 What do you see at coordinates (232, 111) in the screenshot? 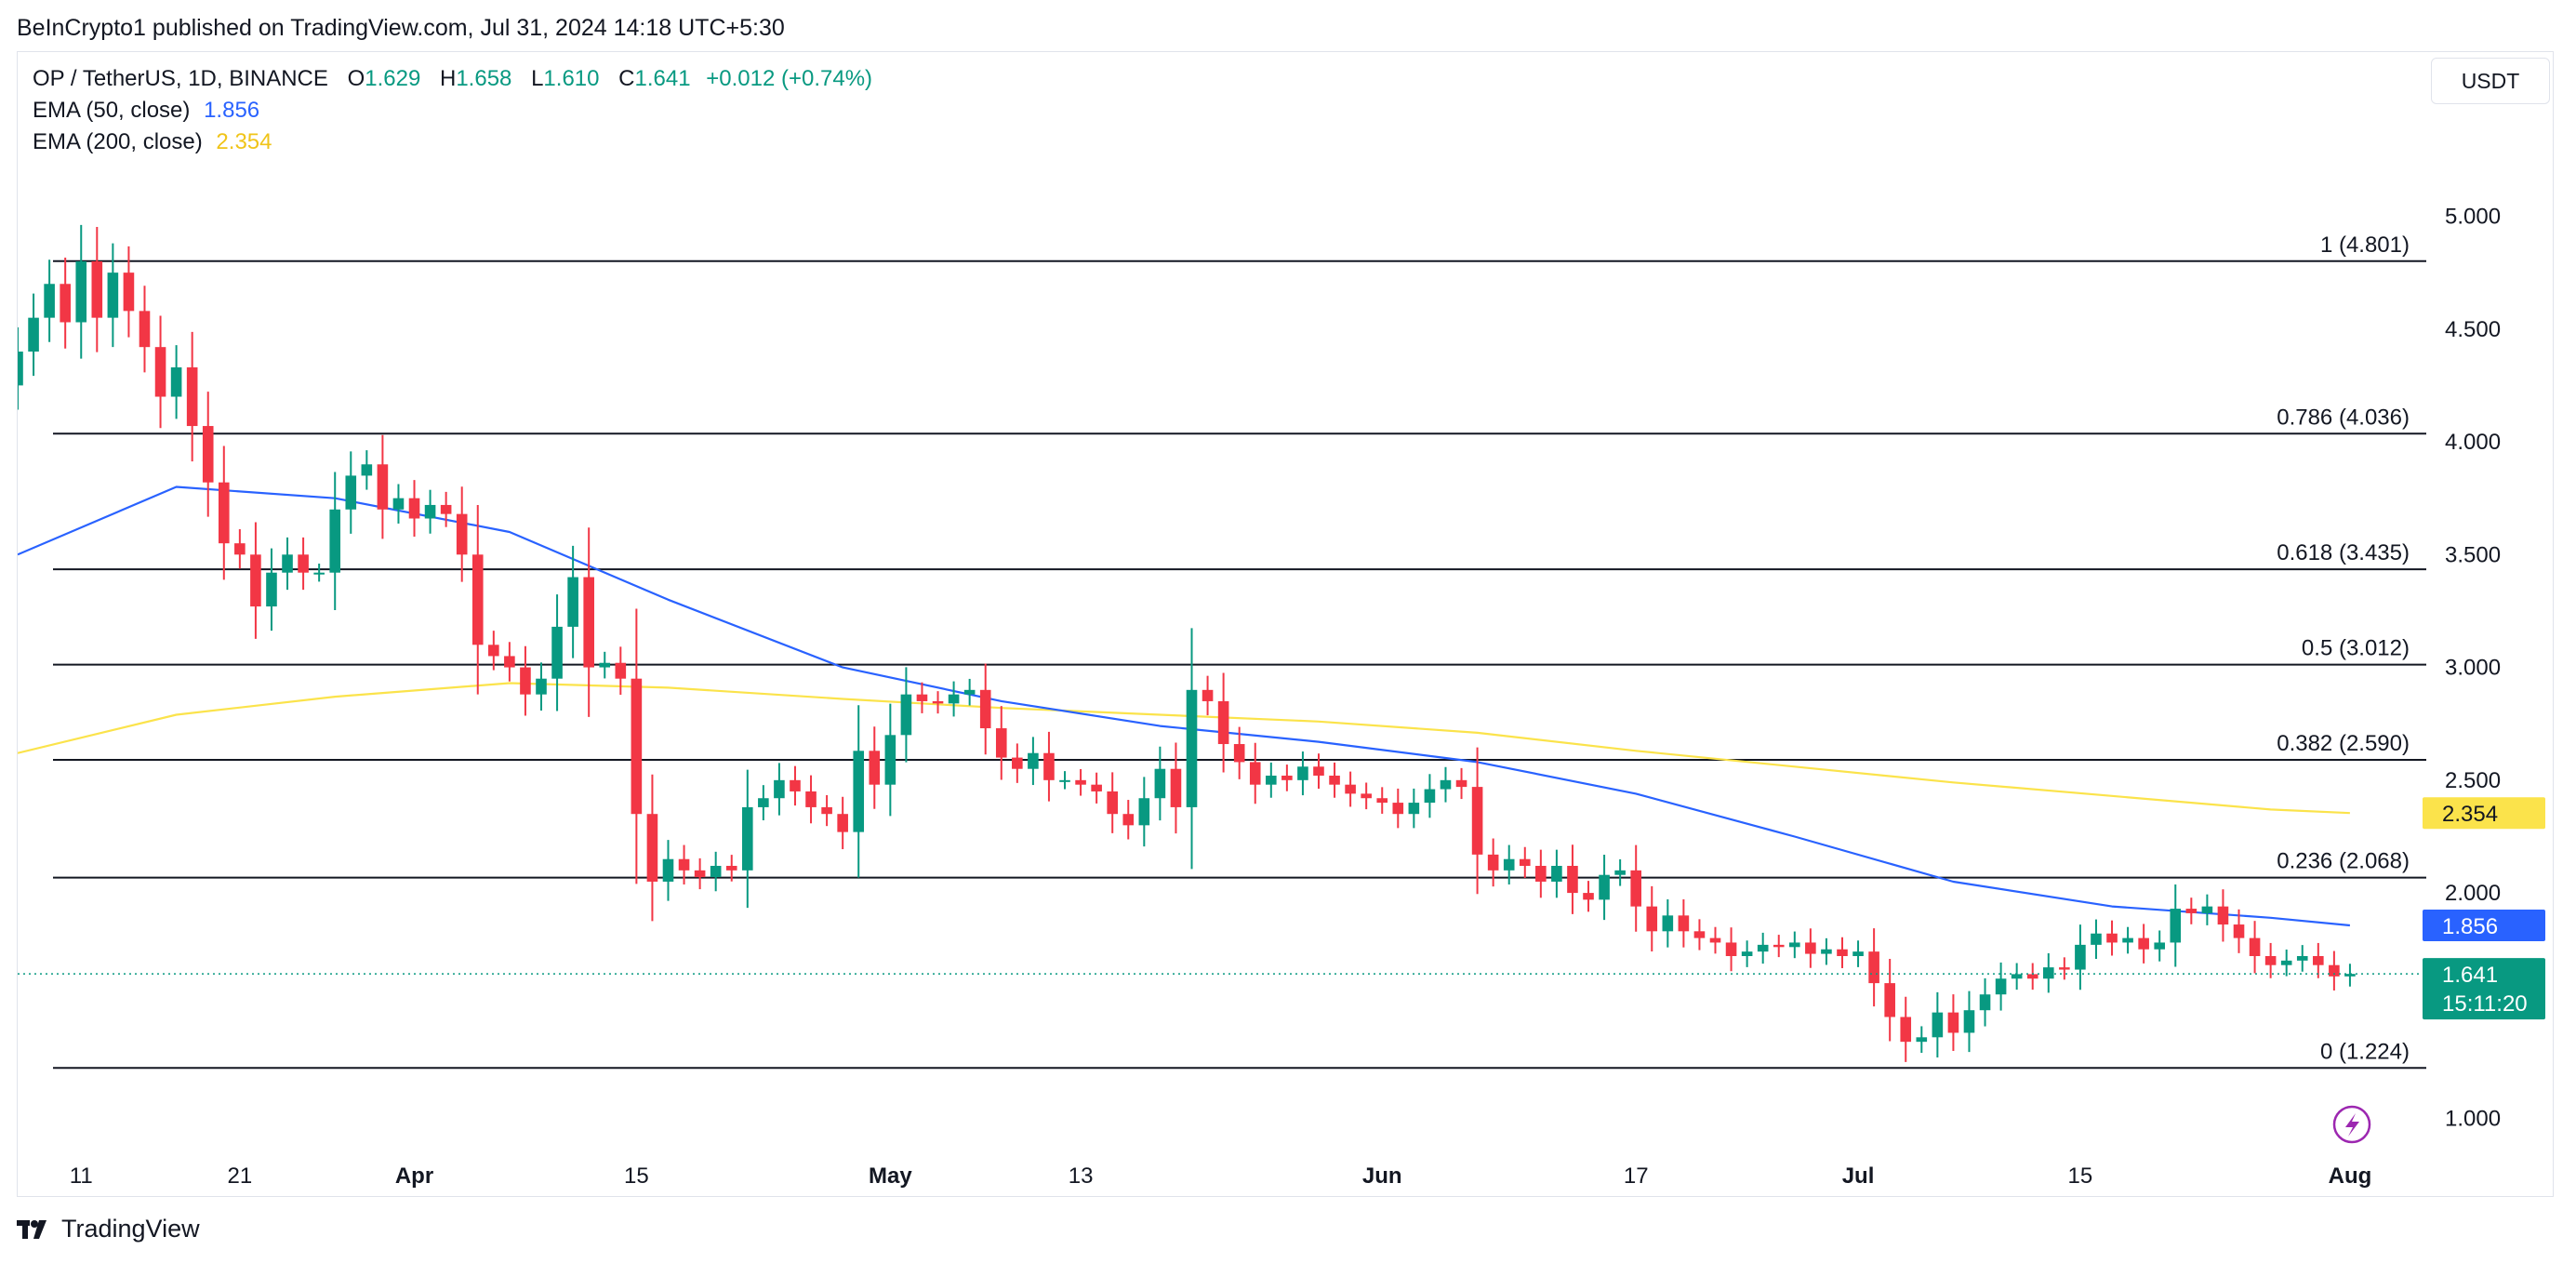
I see `ema50-value: 1.856` at bounding box center [232, 111].